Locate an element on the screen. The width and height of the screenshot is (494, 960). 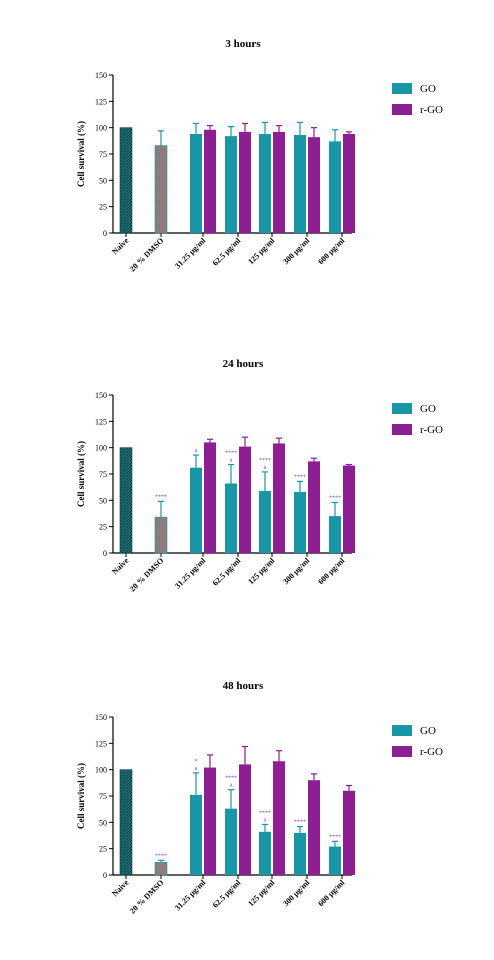
chart-title: 48 hours is located at coordinates (243, 686).